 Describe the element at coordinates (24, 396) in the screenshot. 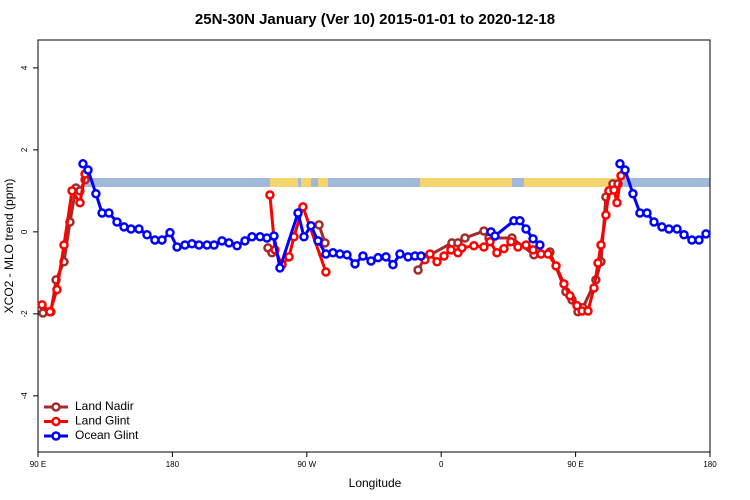

I see `y-tick-label: -4` at that location.